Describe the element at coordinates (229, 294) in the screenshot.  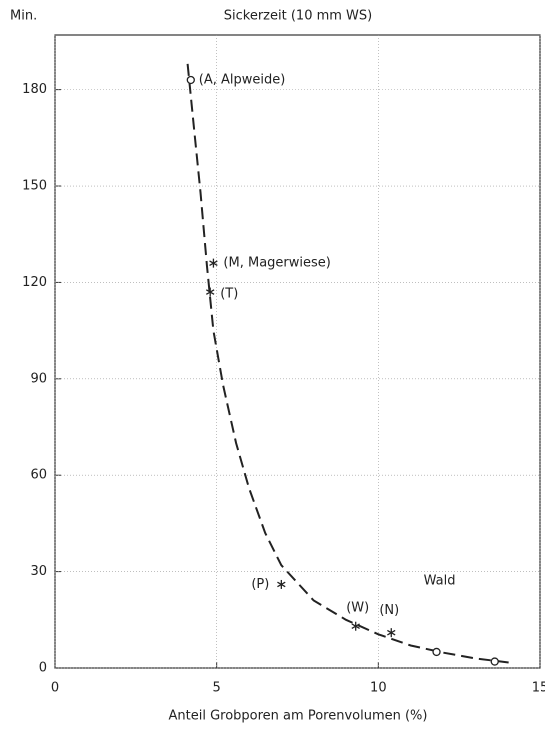
I see `point-label: (T)` at that location.